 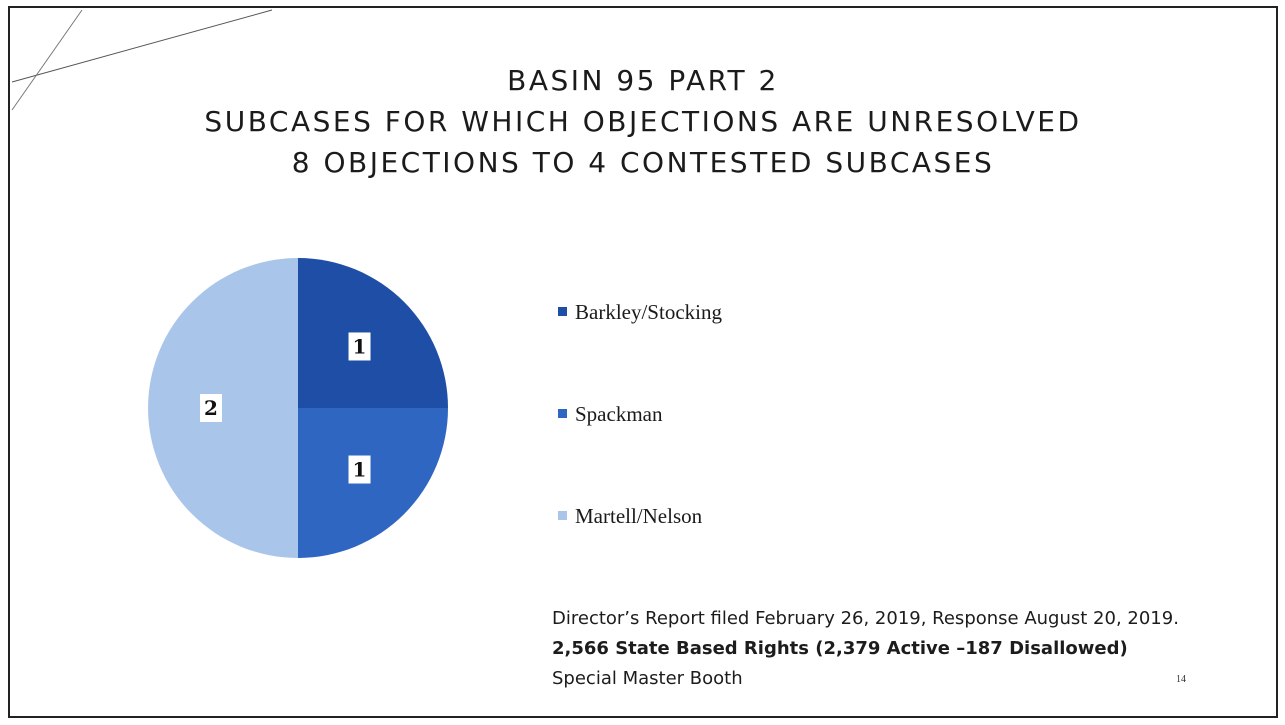 I want to click on legend-item-martell-nelson: Martell/Nelson, so click(x=630, y=516).